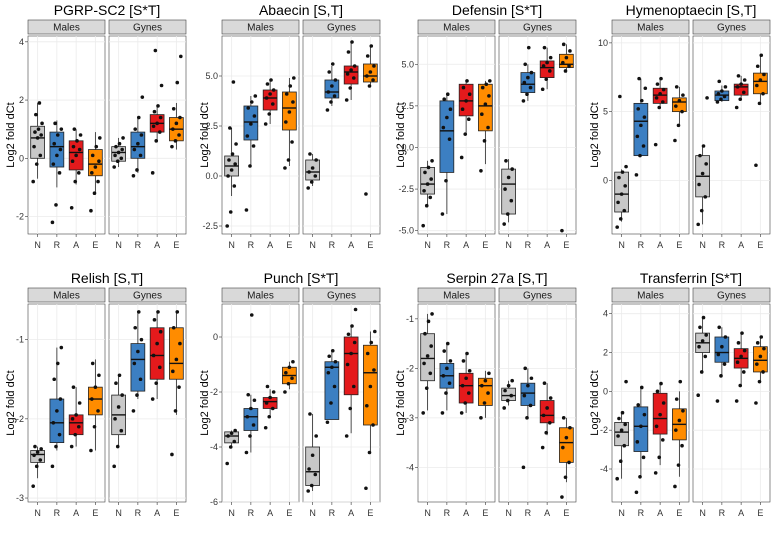 This screenshot has height=538, width=778. What do you see at coordinates (205, 134) in the screenshot?
I see `y-axis-label: Log2 fold dCt` at bounding box center [205, 134].